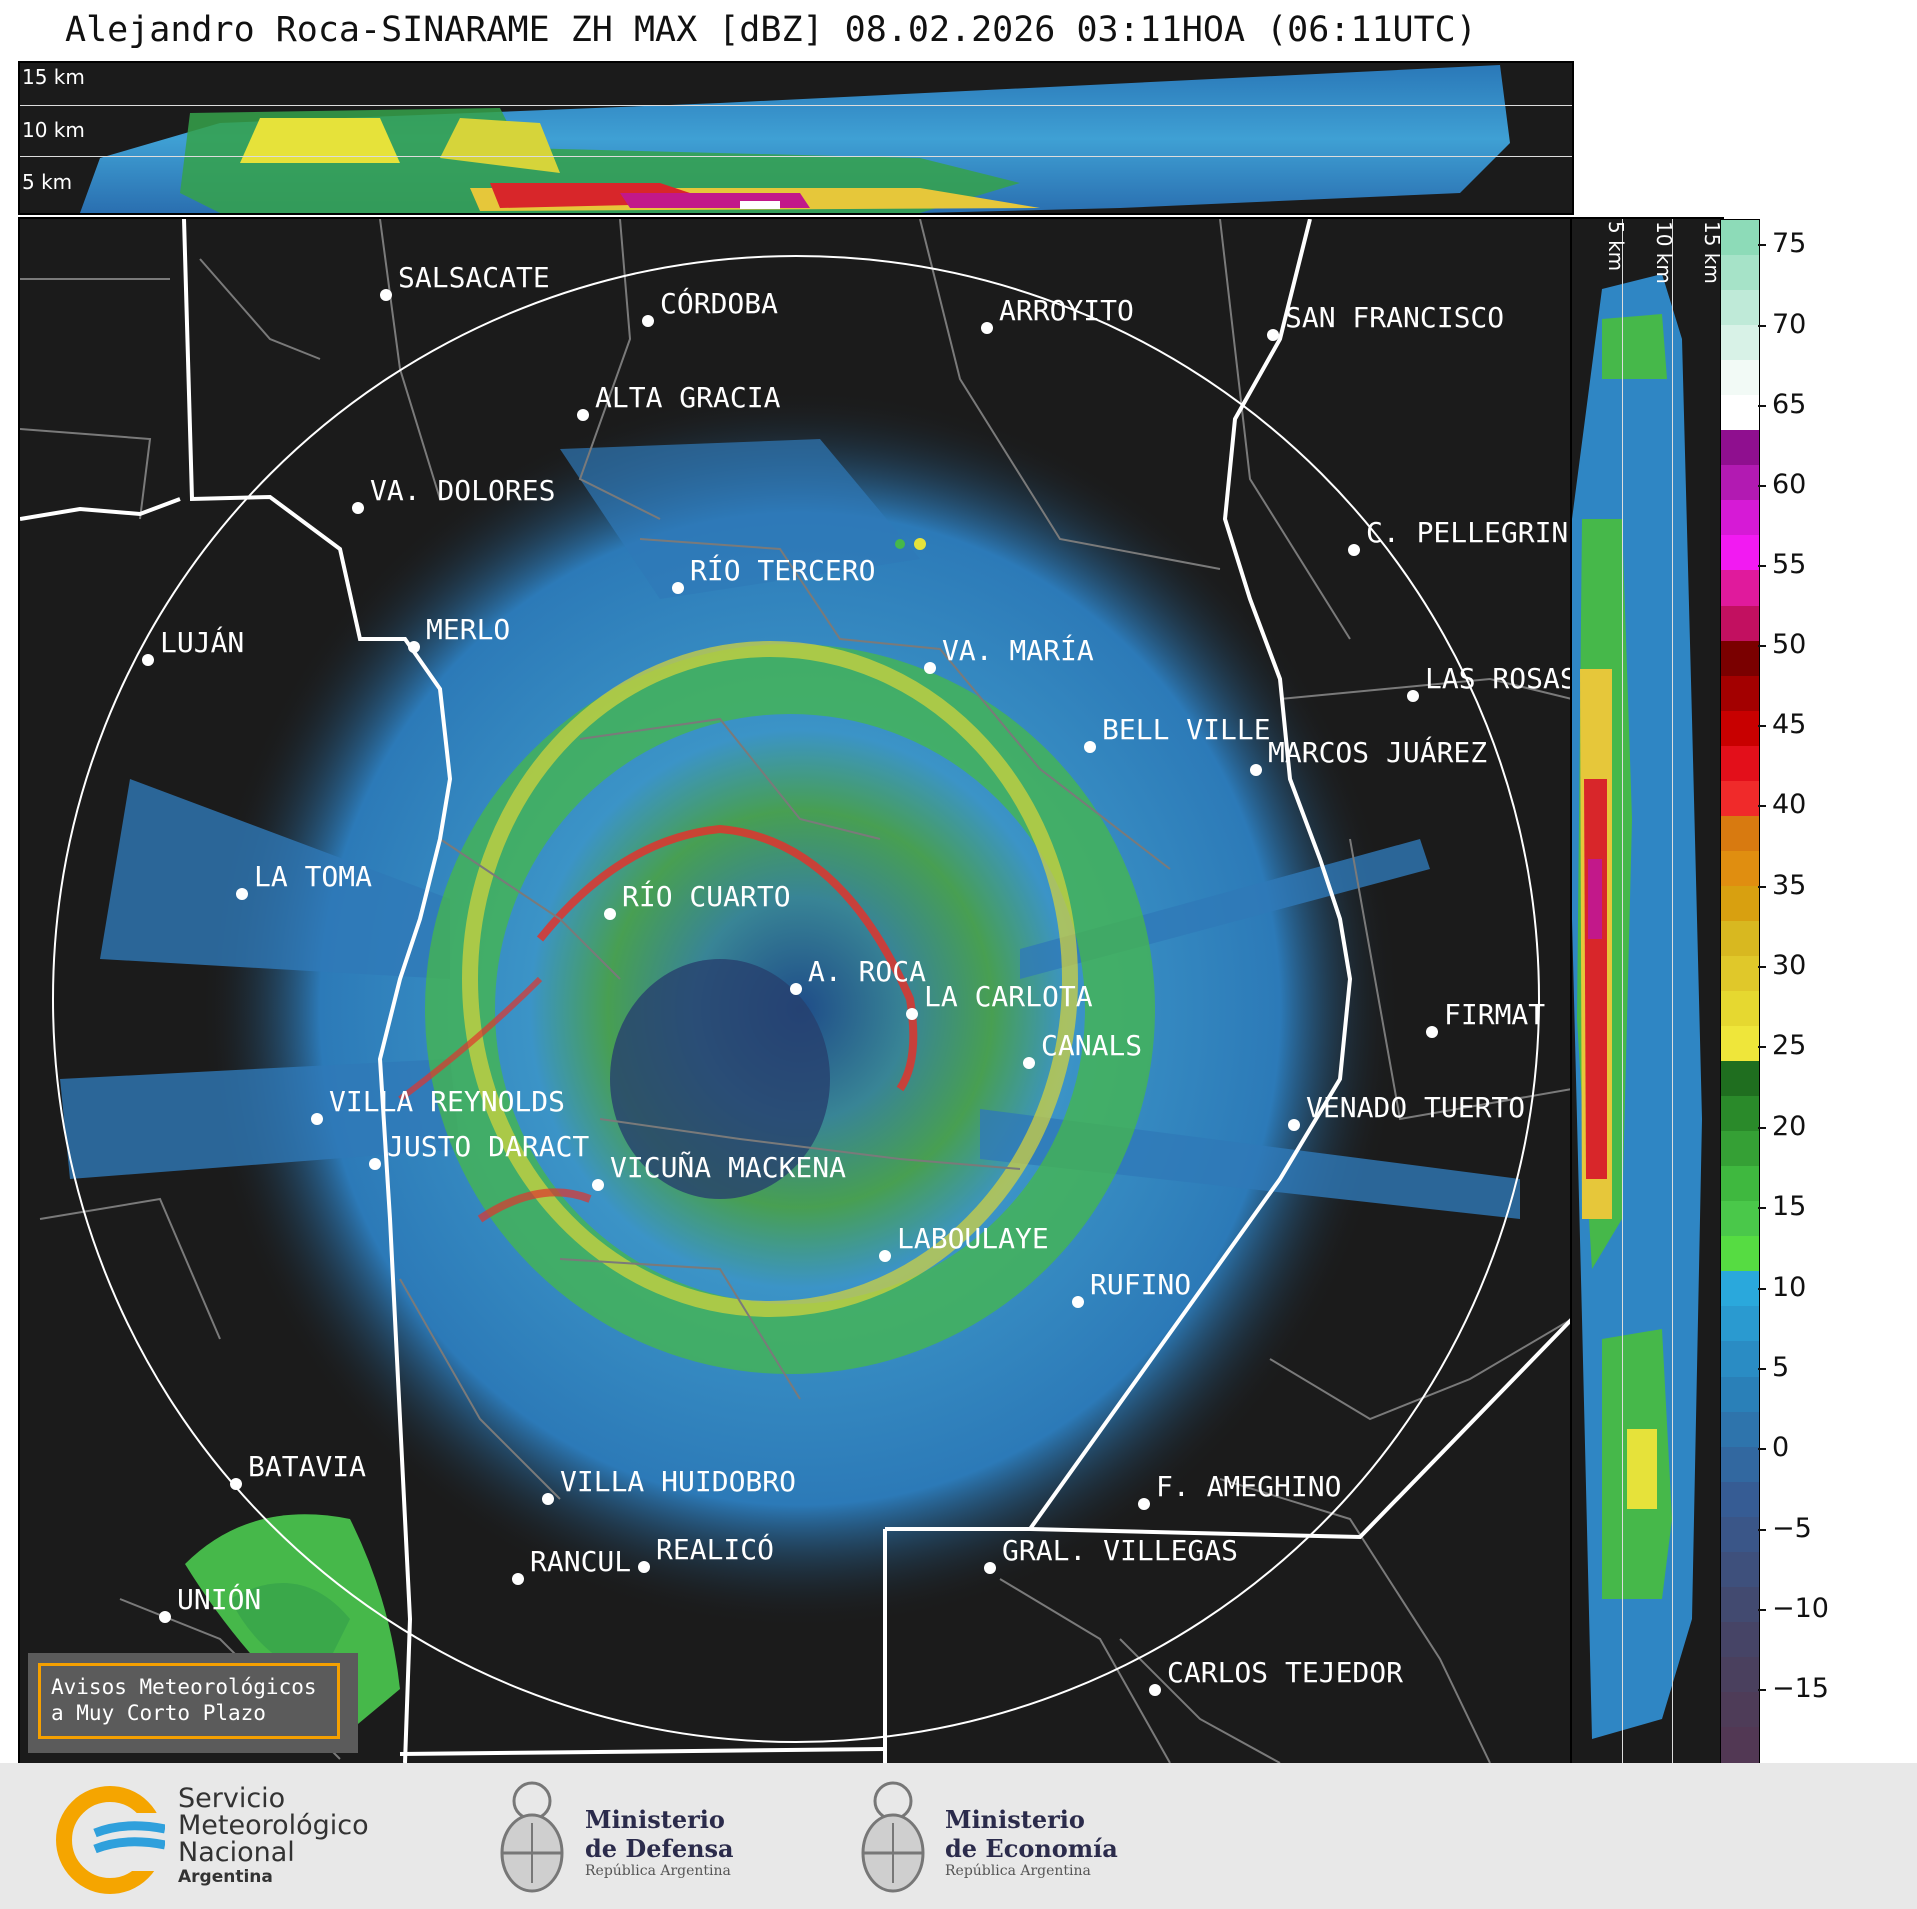  I want to click on colorbar-tick-label: 60, so click(1789, 484).